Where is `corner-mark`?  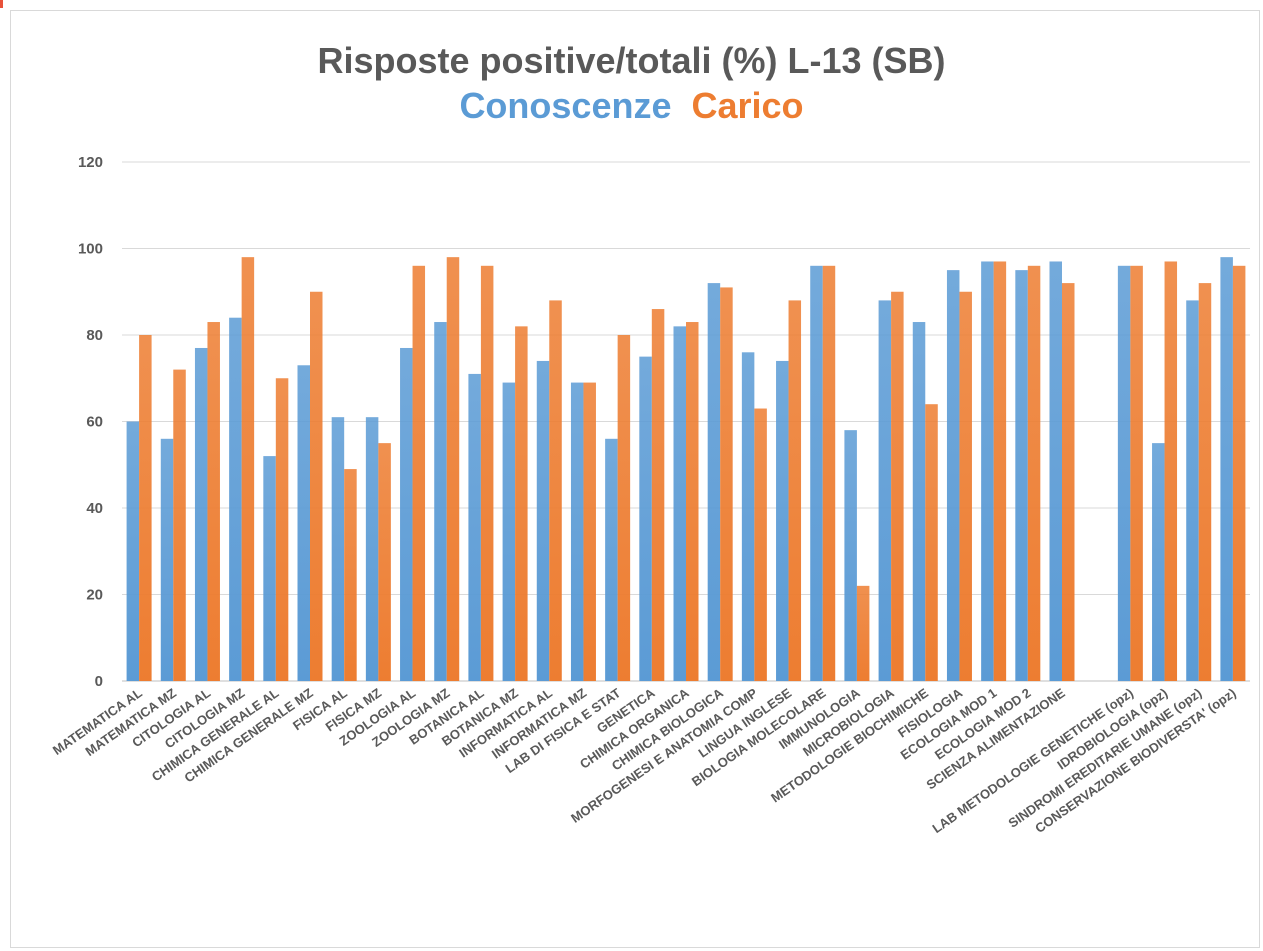
corner-mark is located at coordinates (1, 4).